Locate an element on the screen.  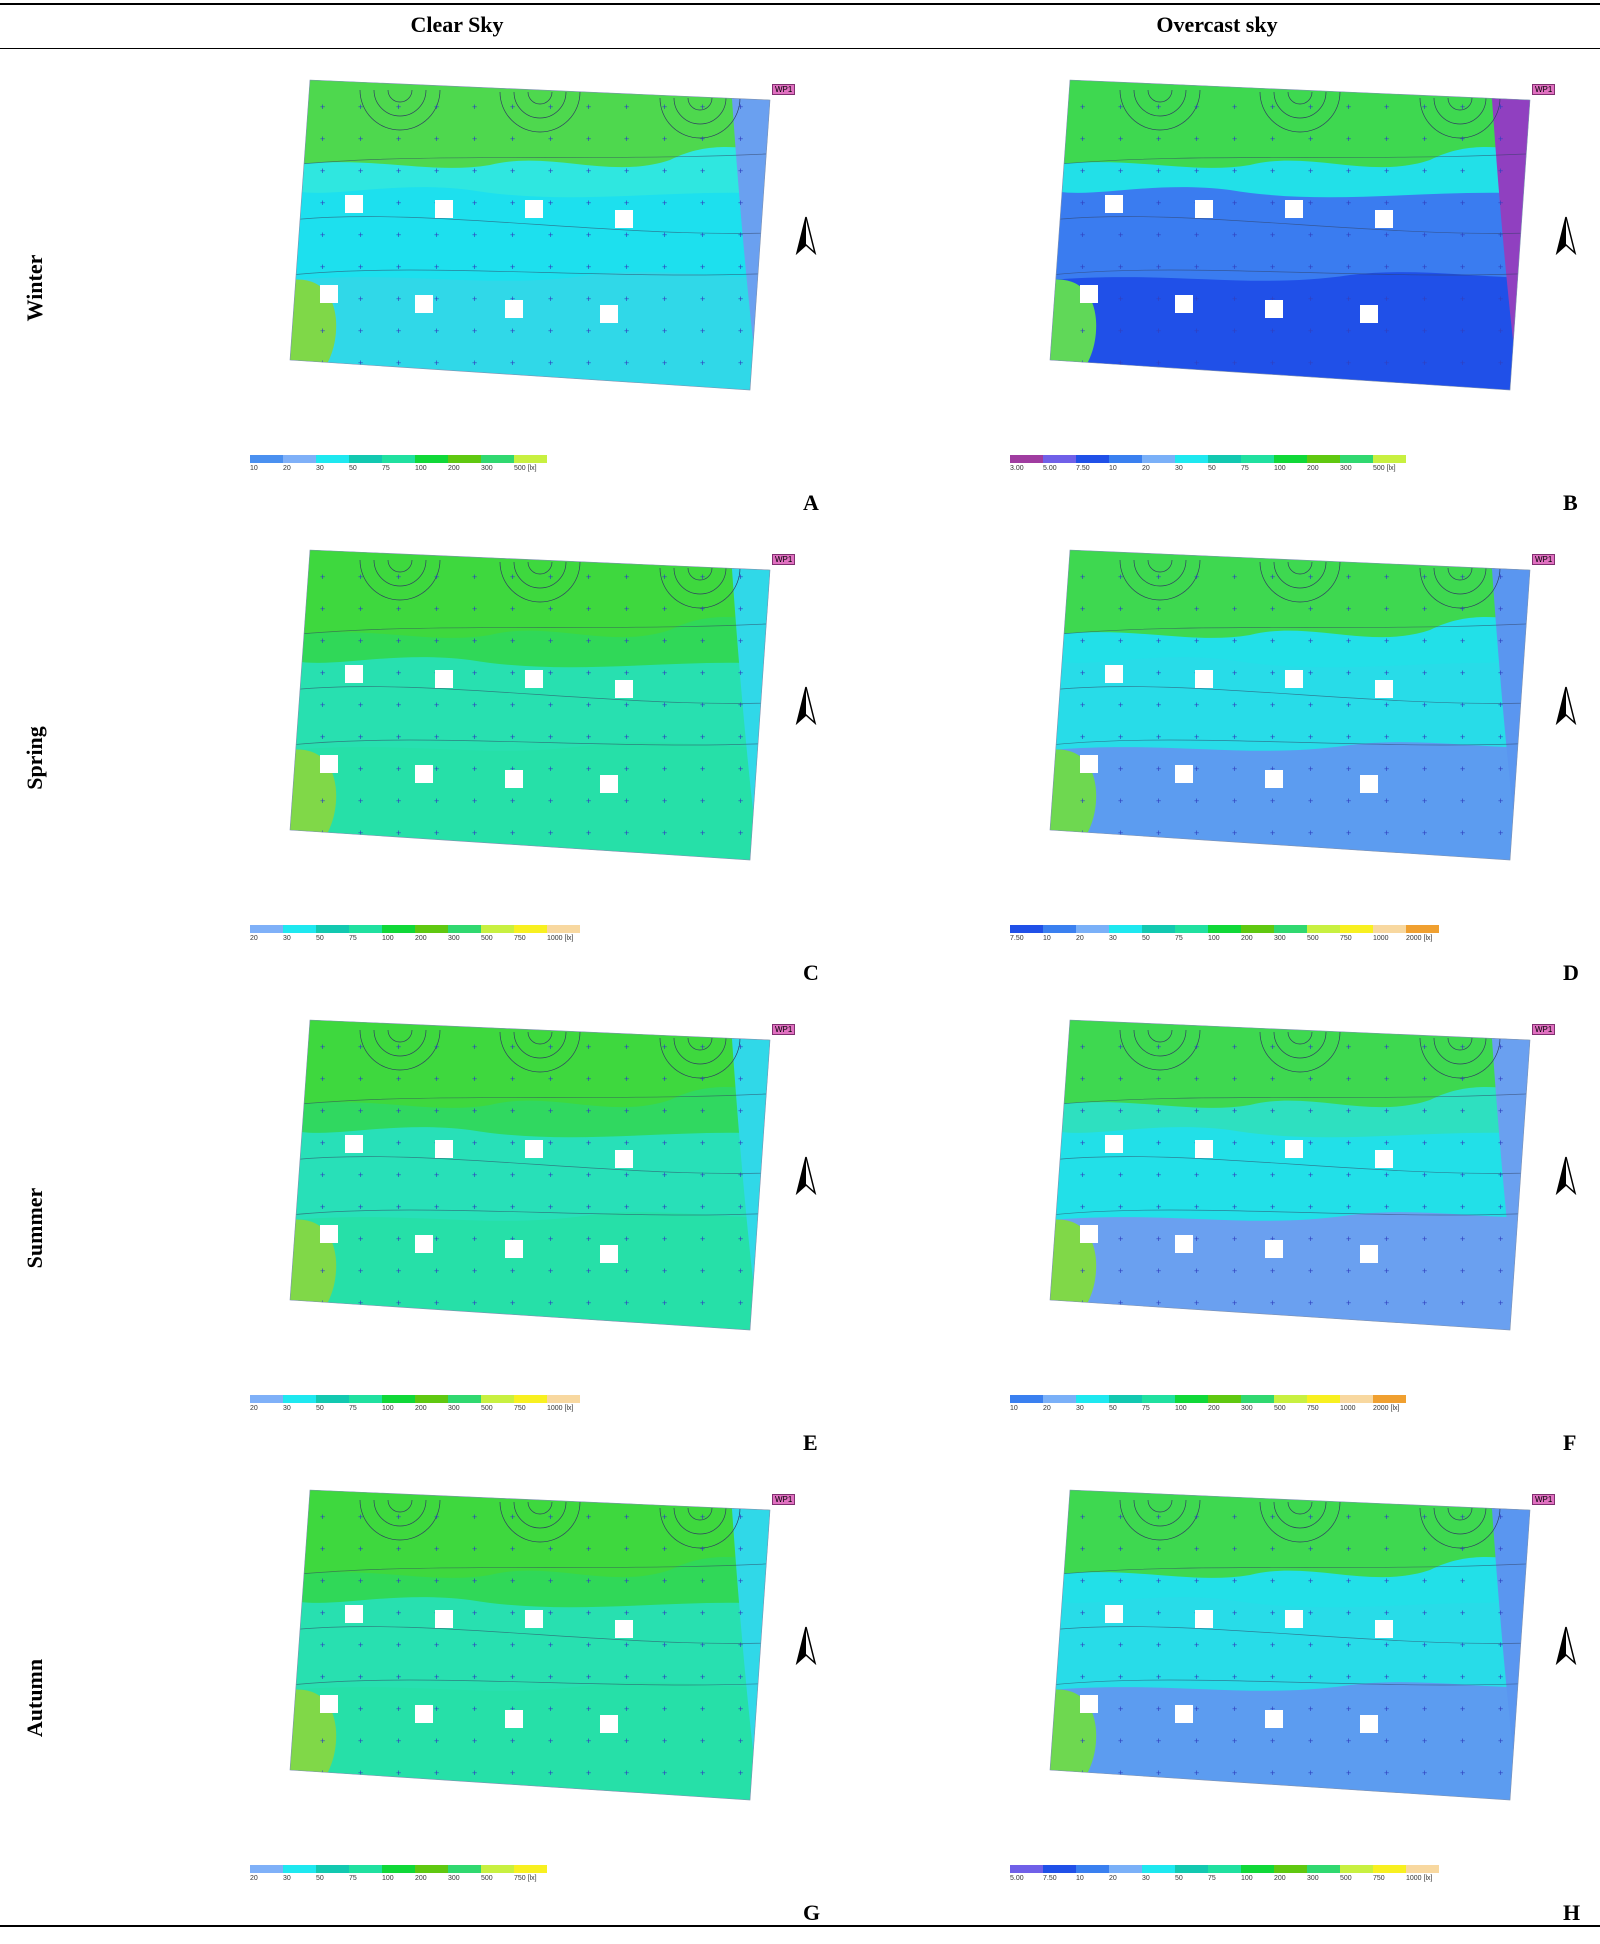
legend-color-bar is located at coordinates (415, 929).